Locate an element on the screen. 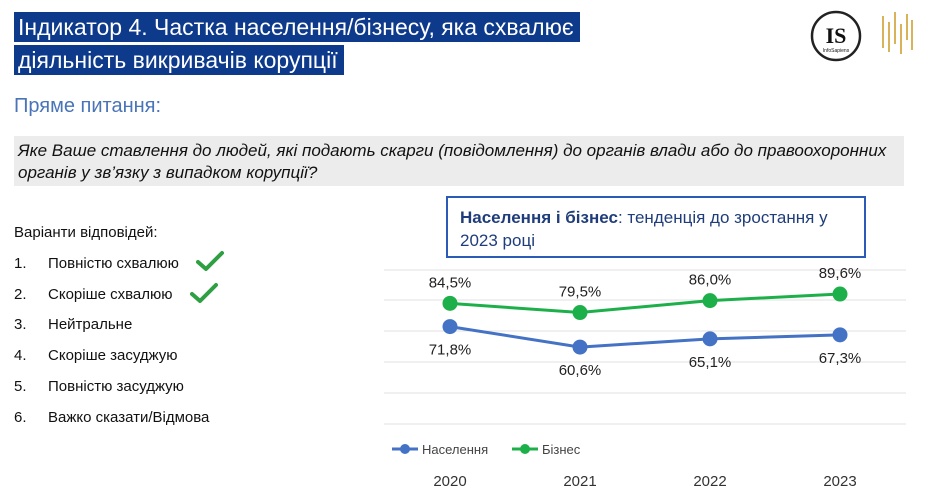 The width and height of the screenshot is (928, 499). logo-subtext: InfoSapiens is located at coordinates (836, 51).